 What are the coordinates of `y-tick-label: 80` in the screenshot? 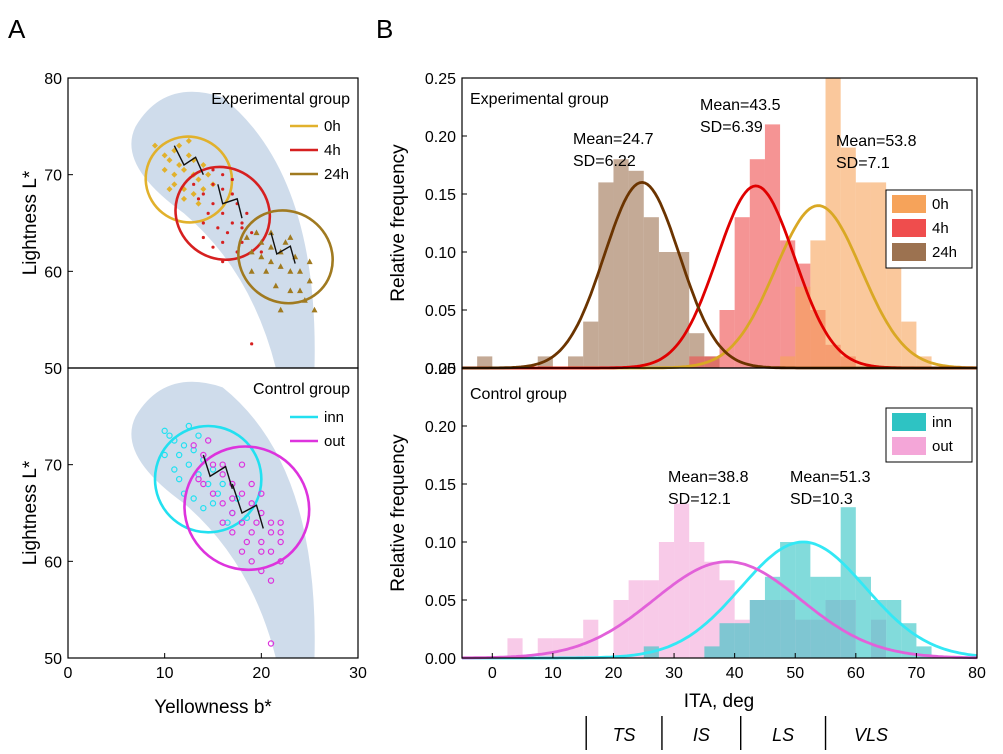 It's located at (53, 79).